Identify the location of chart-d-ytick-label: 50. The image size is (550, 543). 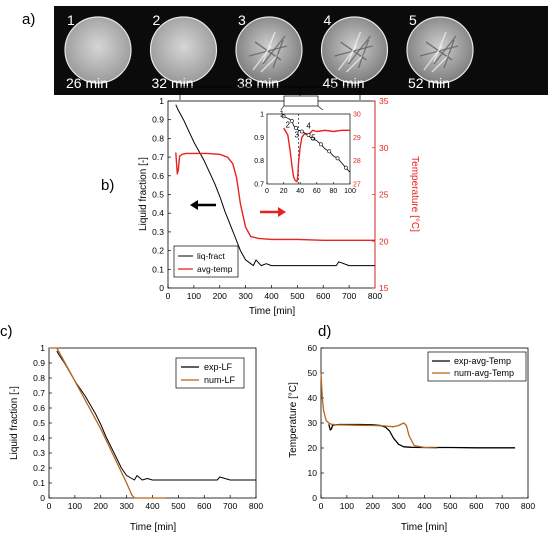
(313, 373).